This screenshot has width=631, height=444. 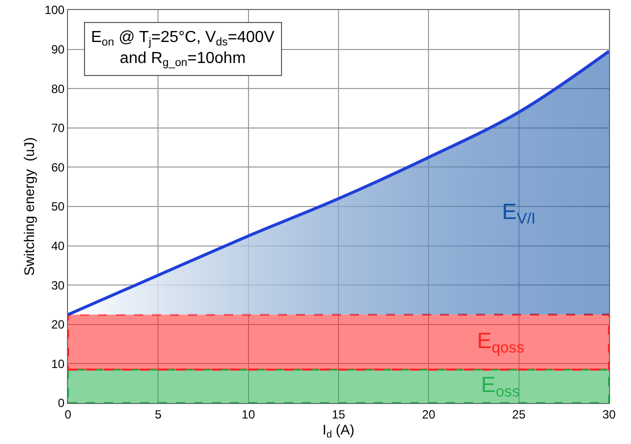 I want to click on band-label: E$_{oss}$, so click(x=500, y=386).